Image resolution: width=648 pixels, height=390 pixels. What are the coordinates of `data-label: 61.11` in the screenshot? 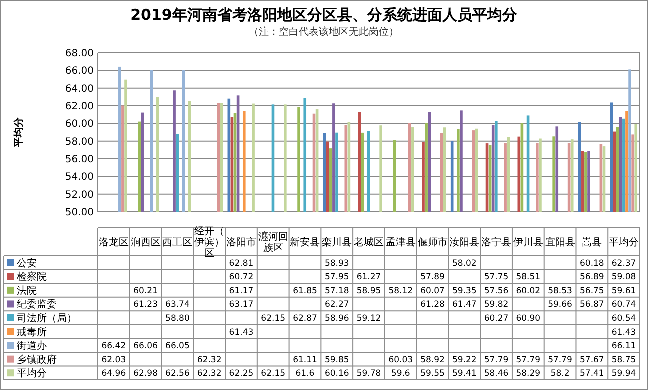 It's located at (305, 360).